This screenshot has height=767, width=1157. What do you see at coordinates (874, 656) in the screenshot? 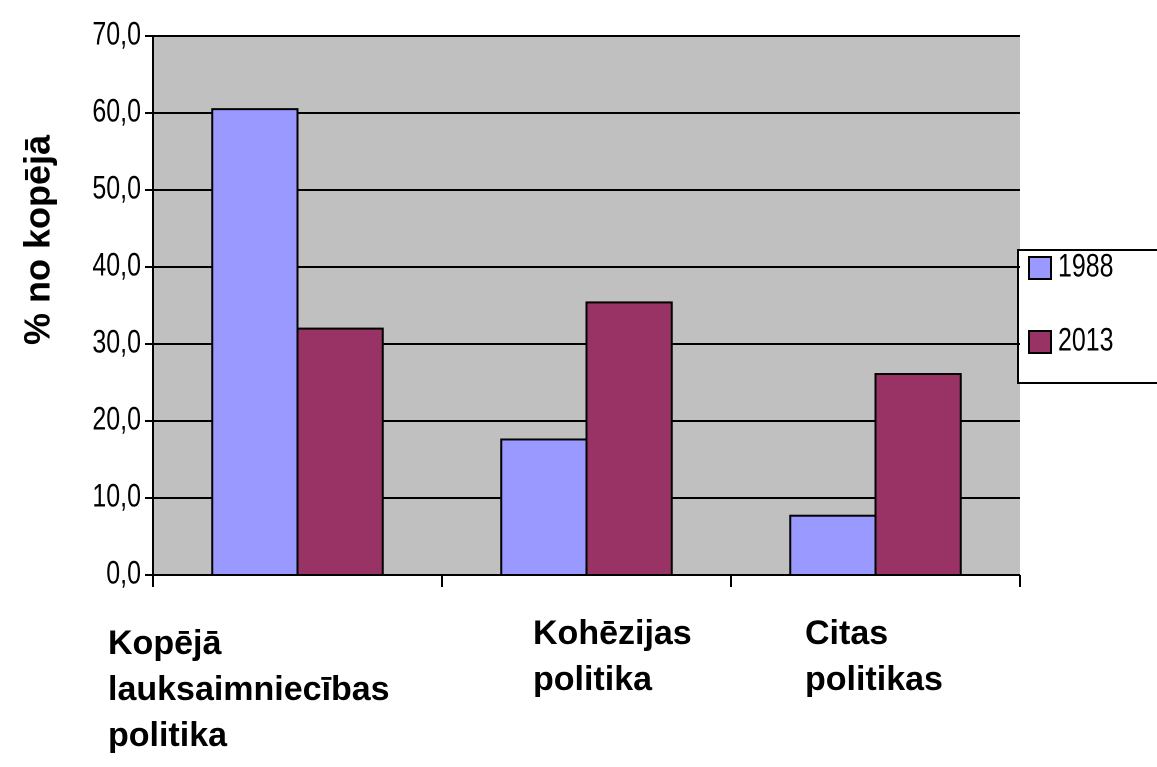
I see `x-tick-label: Citas politikas` at bounding box center [874, 656].